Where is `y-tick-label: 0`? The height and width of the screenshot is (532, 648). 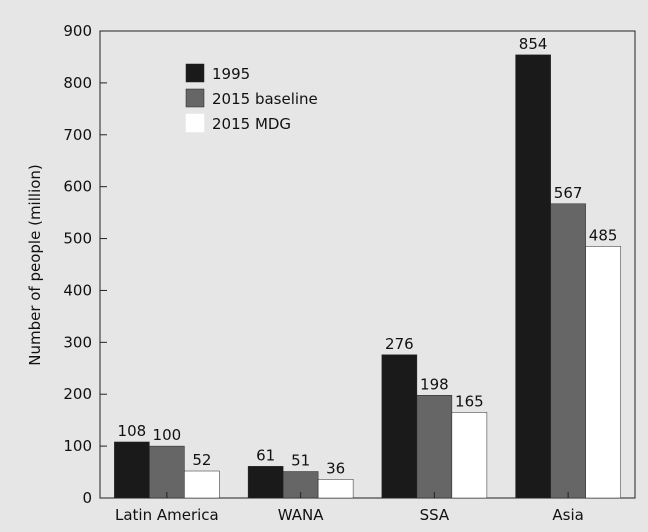
y-tick-label: 0 is located at coordinates (87, 498).